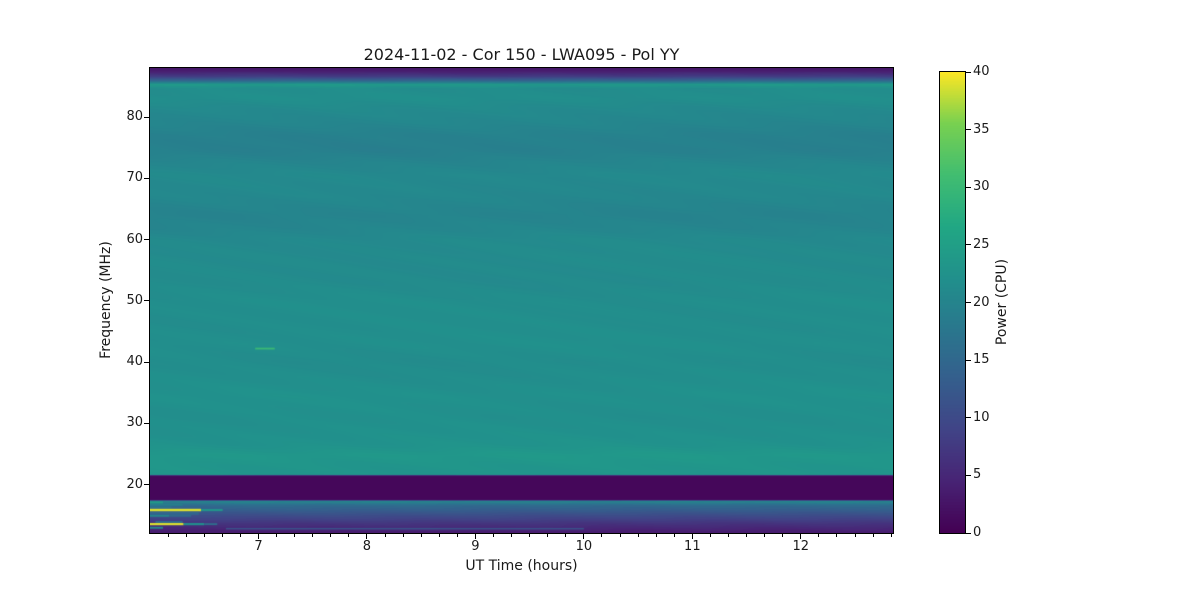 The width and height of the screenshot is (1200, 600). I want to click on y-tick-label: 50, so click(134, 300).